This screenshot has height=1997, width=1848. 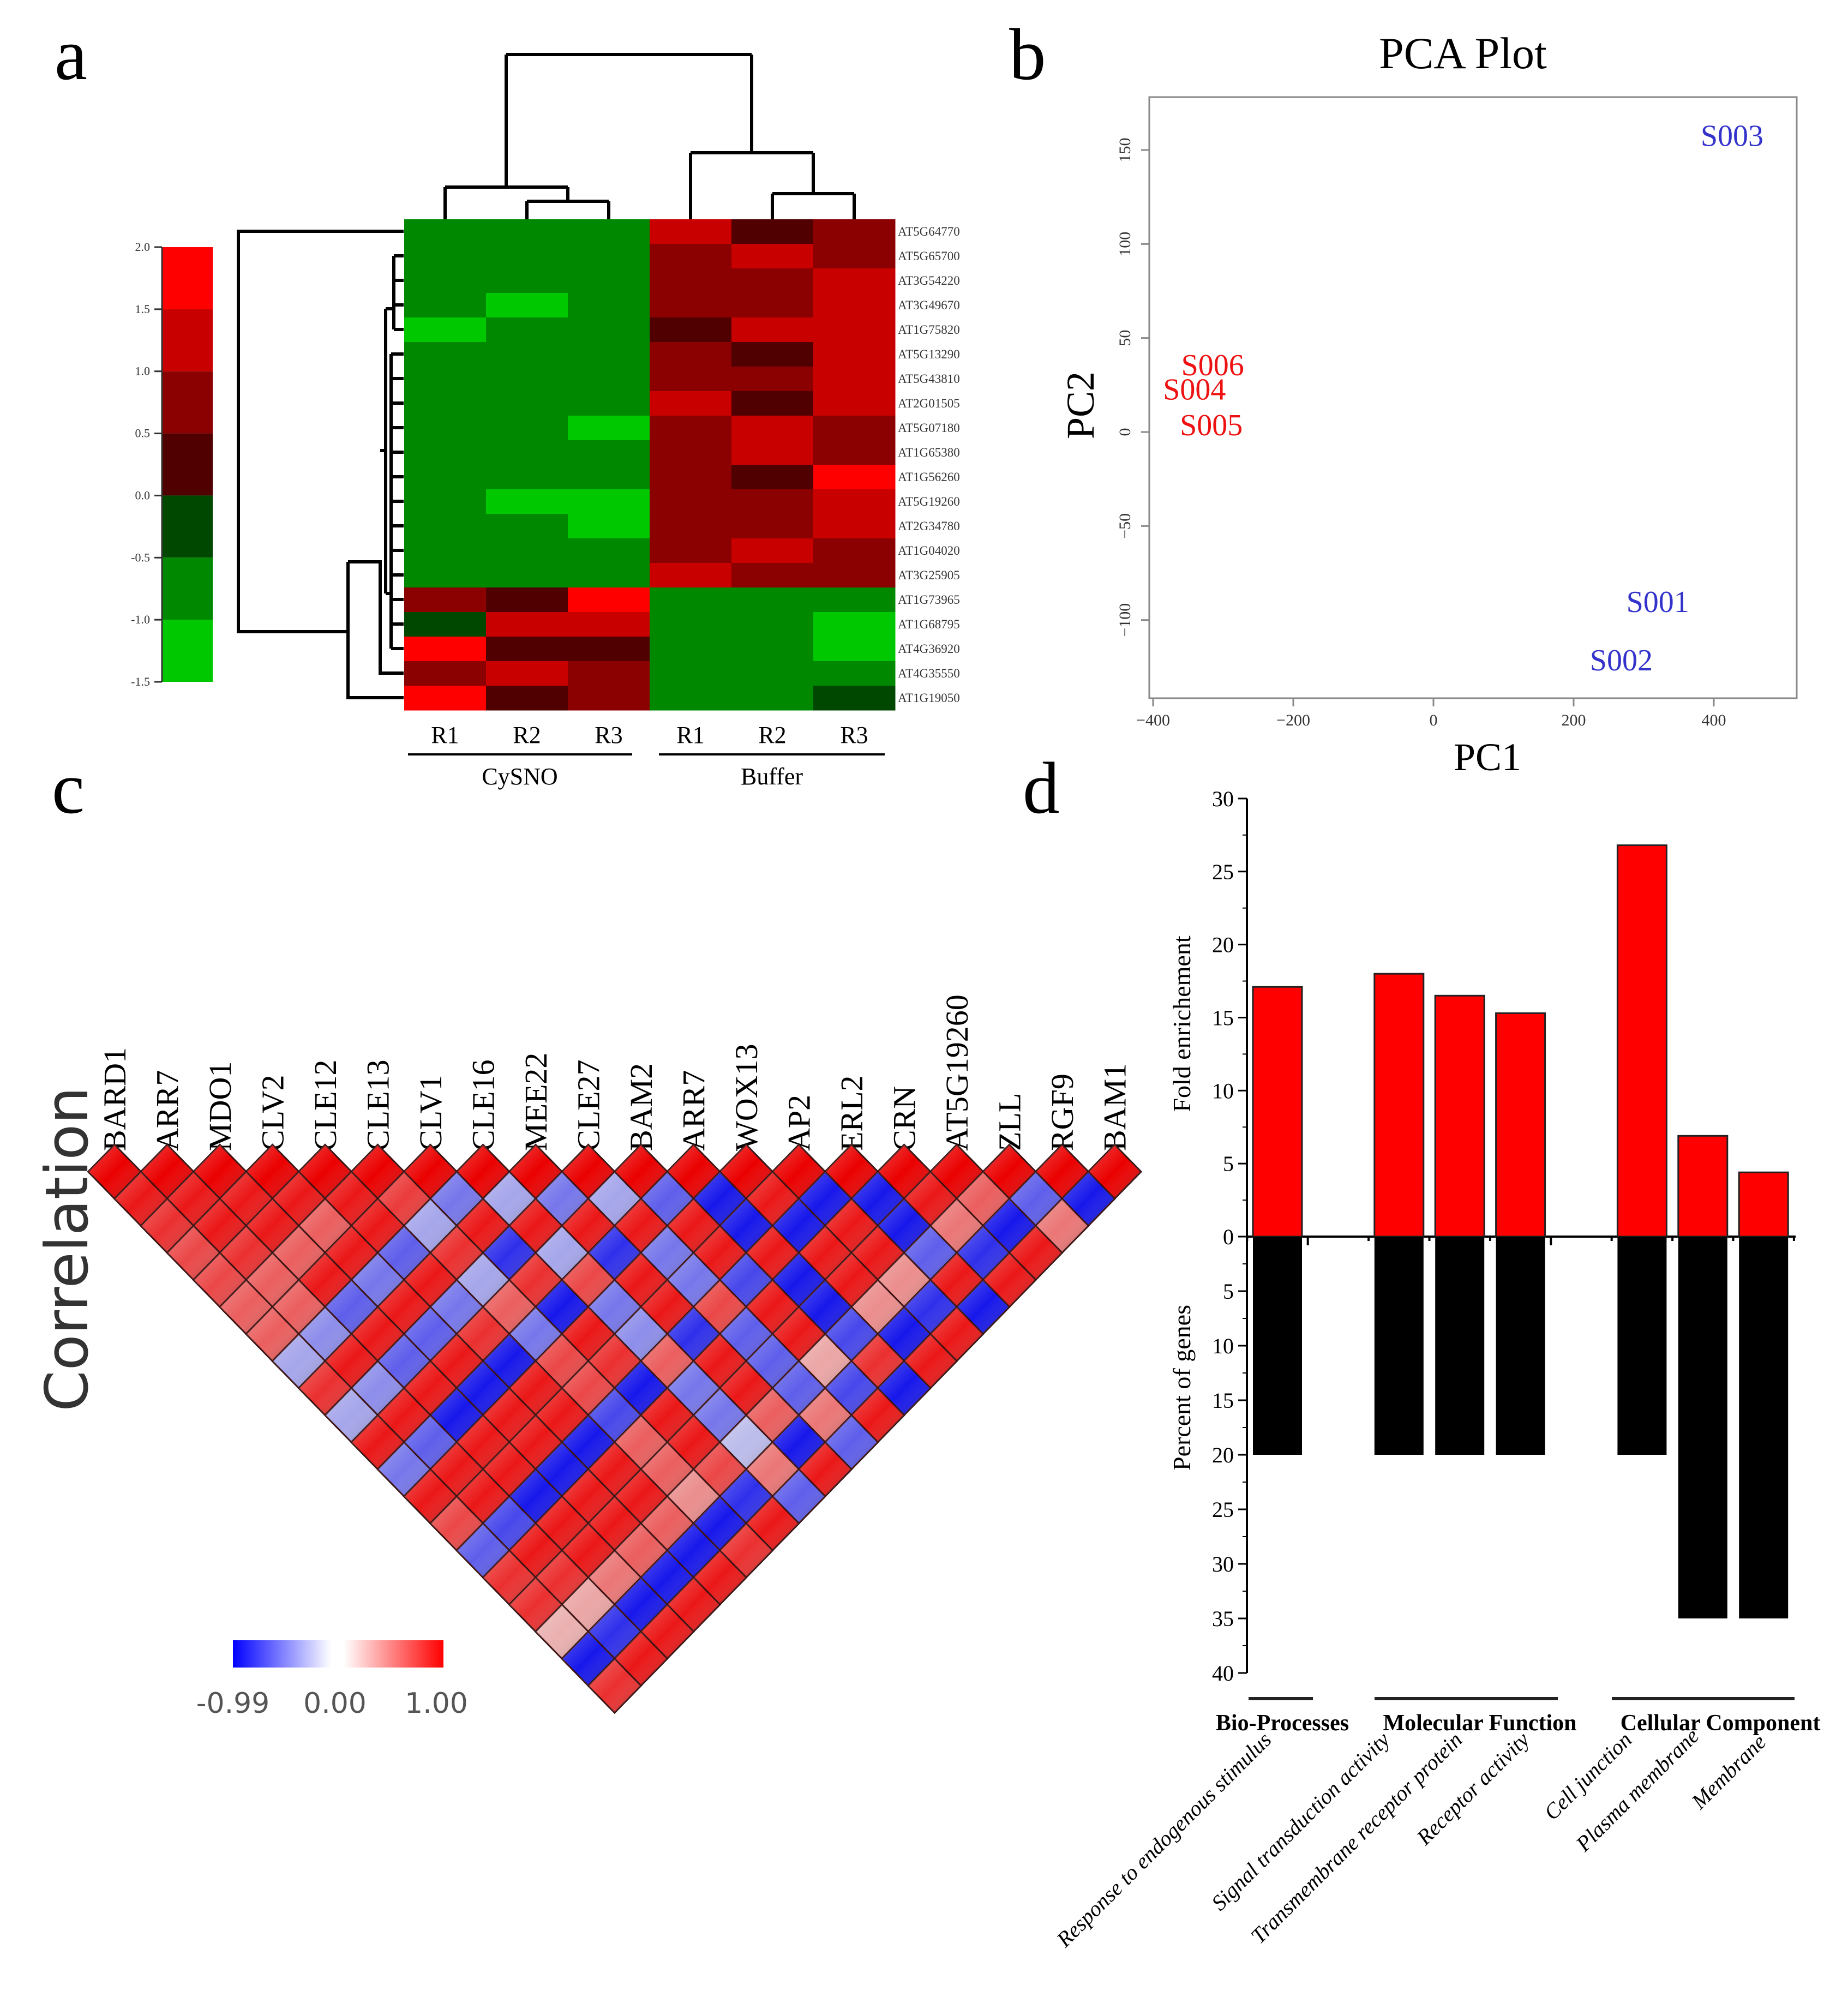 I want to click on heatmap-colorbar: 2.0 1.5 1.0 0.5 0.0 -0.5 -1.0 -1.5, so click(x=172, y=464).